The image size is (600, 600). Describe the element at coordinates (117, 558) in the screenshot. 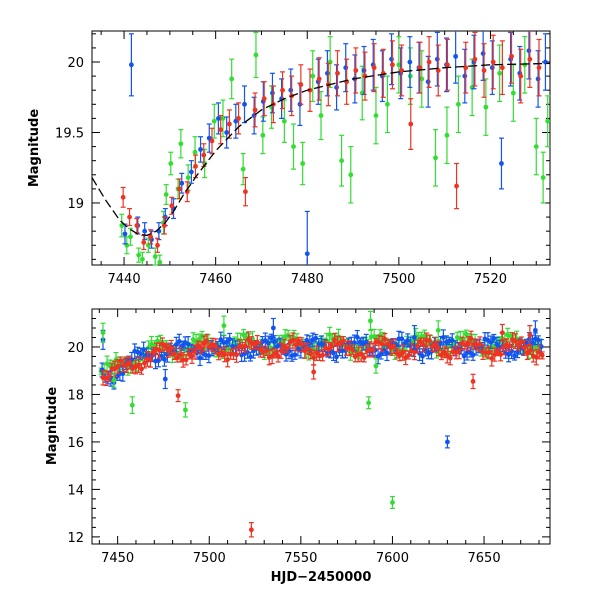

I see `bottom-x-tick-label: 7450` at that location.